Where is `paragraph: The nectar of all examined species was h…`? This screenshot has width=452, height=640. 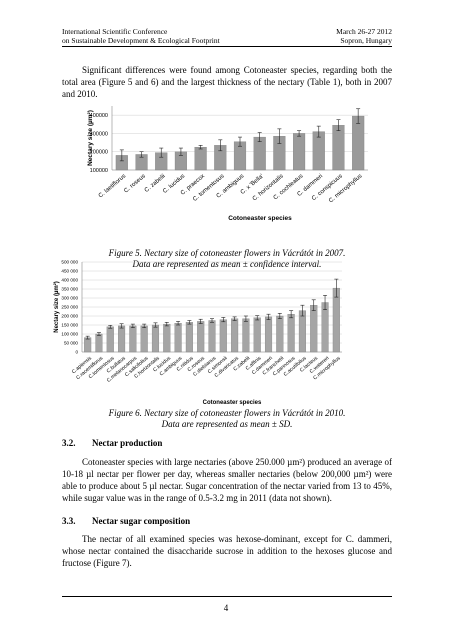 paragraph: The nectar of all examined species was h… is located at coordinates (227, 551).